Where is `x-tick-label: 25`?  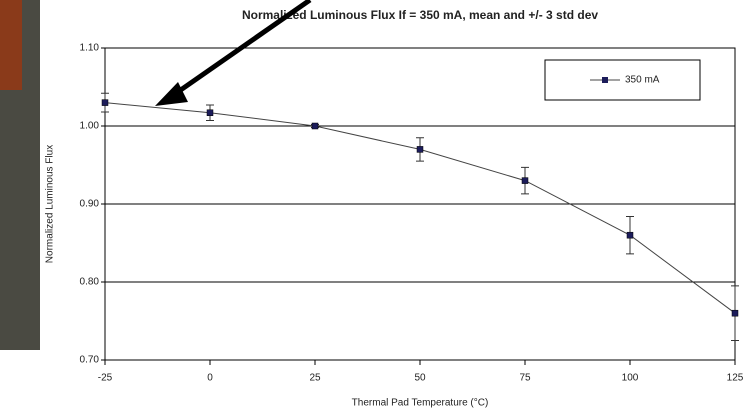 x-tick-label: 25 is located at coordinates (315, 378).